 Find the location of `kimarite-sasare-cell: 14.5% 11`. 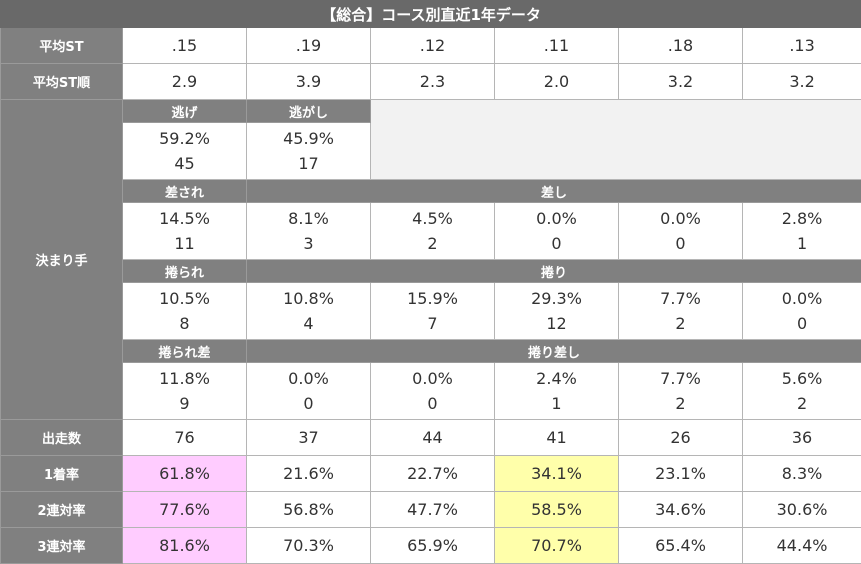

kimarite-sasare-cell: 14.5% 11 is located at coordinates (185, 231).